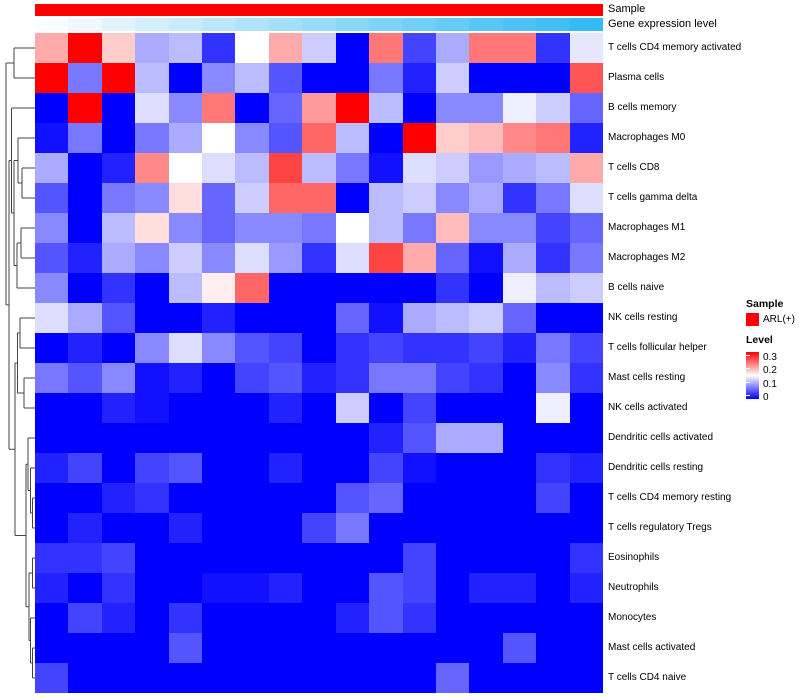 The image size is (800, 700). Describe the element at coordinates (752, 319) in the screenshot. I see `legend-sample-swatch` at that location.